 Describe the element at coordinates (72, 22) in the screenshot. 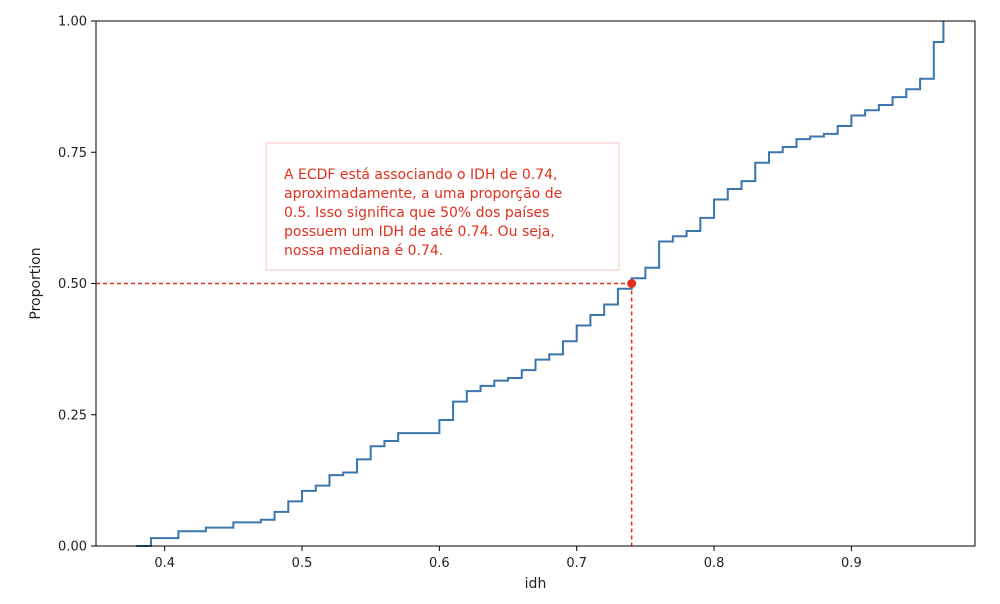

I see `y-tick-label: 1.00` at that location.